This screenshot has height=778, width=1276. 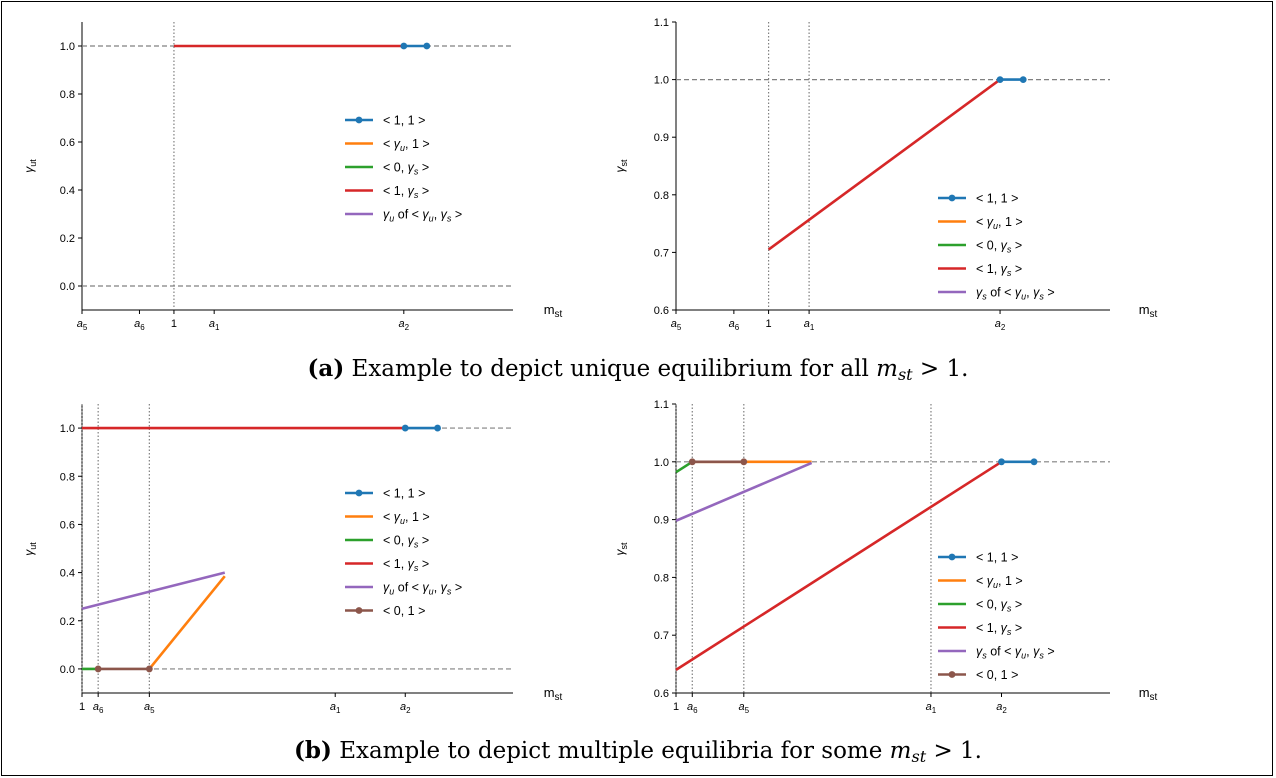 I want to click on legend-label-red: < 1, γs​ >, so click(x=999, y=629).